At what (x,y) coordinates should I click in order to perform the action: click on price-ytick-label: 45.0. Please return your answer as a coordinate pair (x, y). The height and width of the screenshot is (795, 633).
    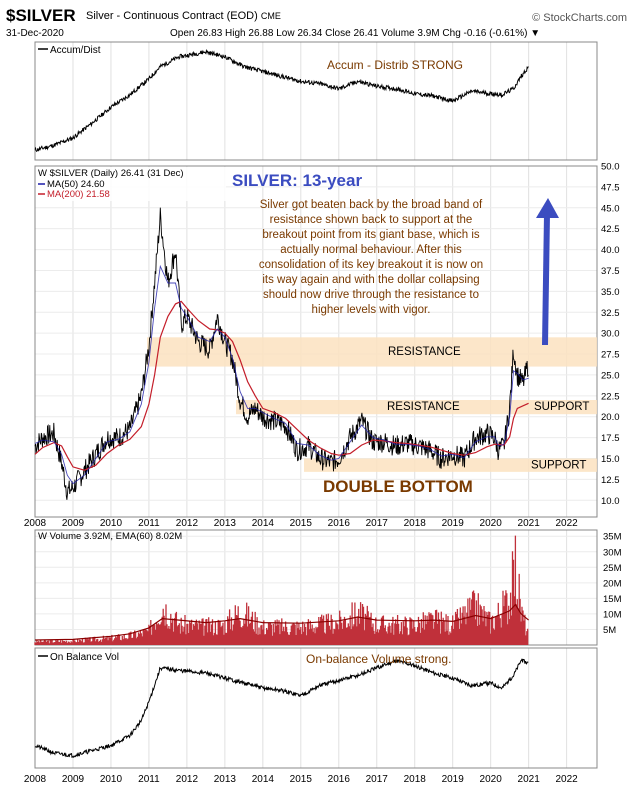
    Looking at the image, I should click on (610, 208).